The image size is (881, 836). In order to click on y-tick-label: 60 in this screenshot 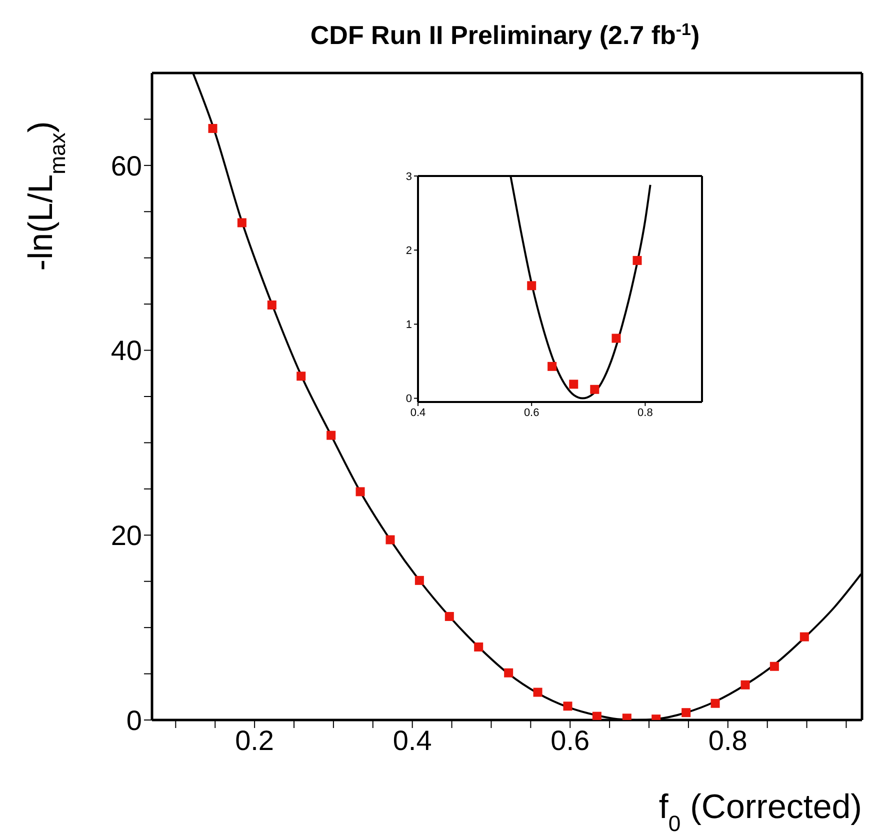, I will do `click(126, 166)`.